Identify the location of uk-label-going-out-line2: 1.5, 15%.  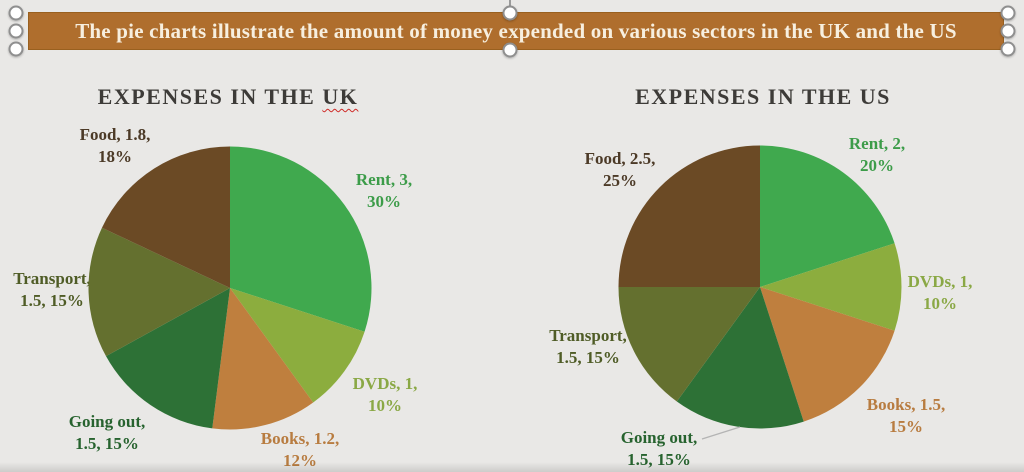
(107, 443).